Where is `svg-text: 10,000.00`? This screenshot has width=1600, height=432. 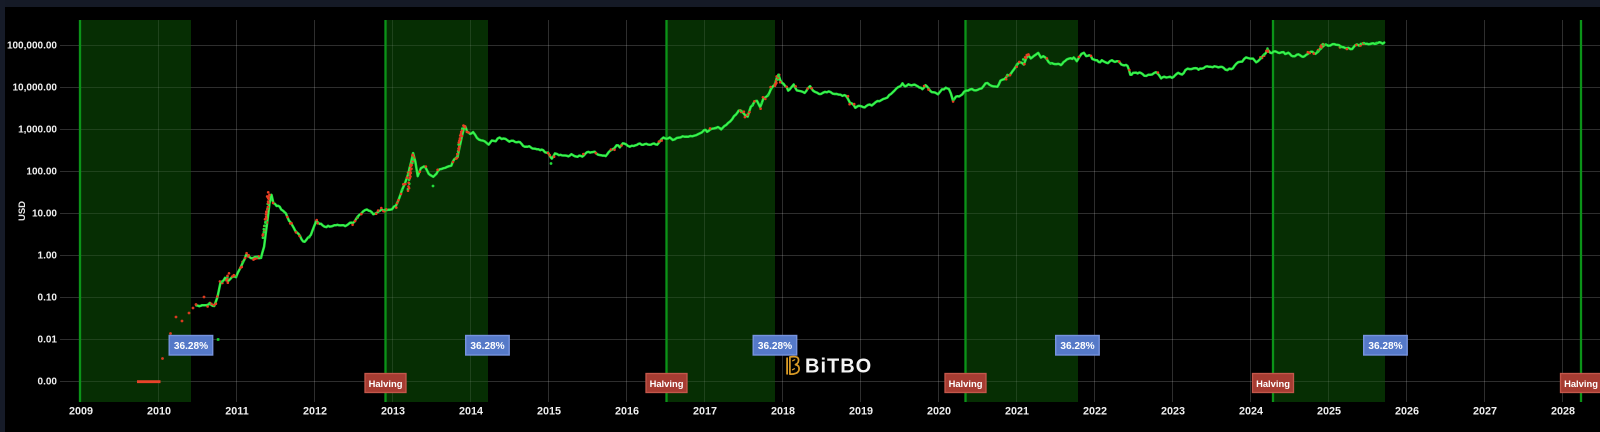
svg-text: 10,000.00 is located at coordinates (35, 88).